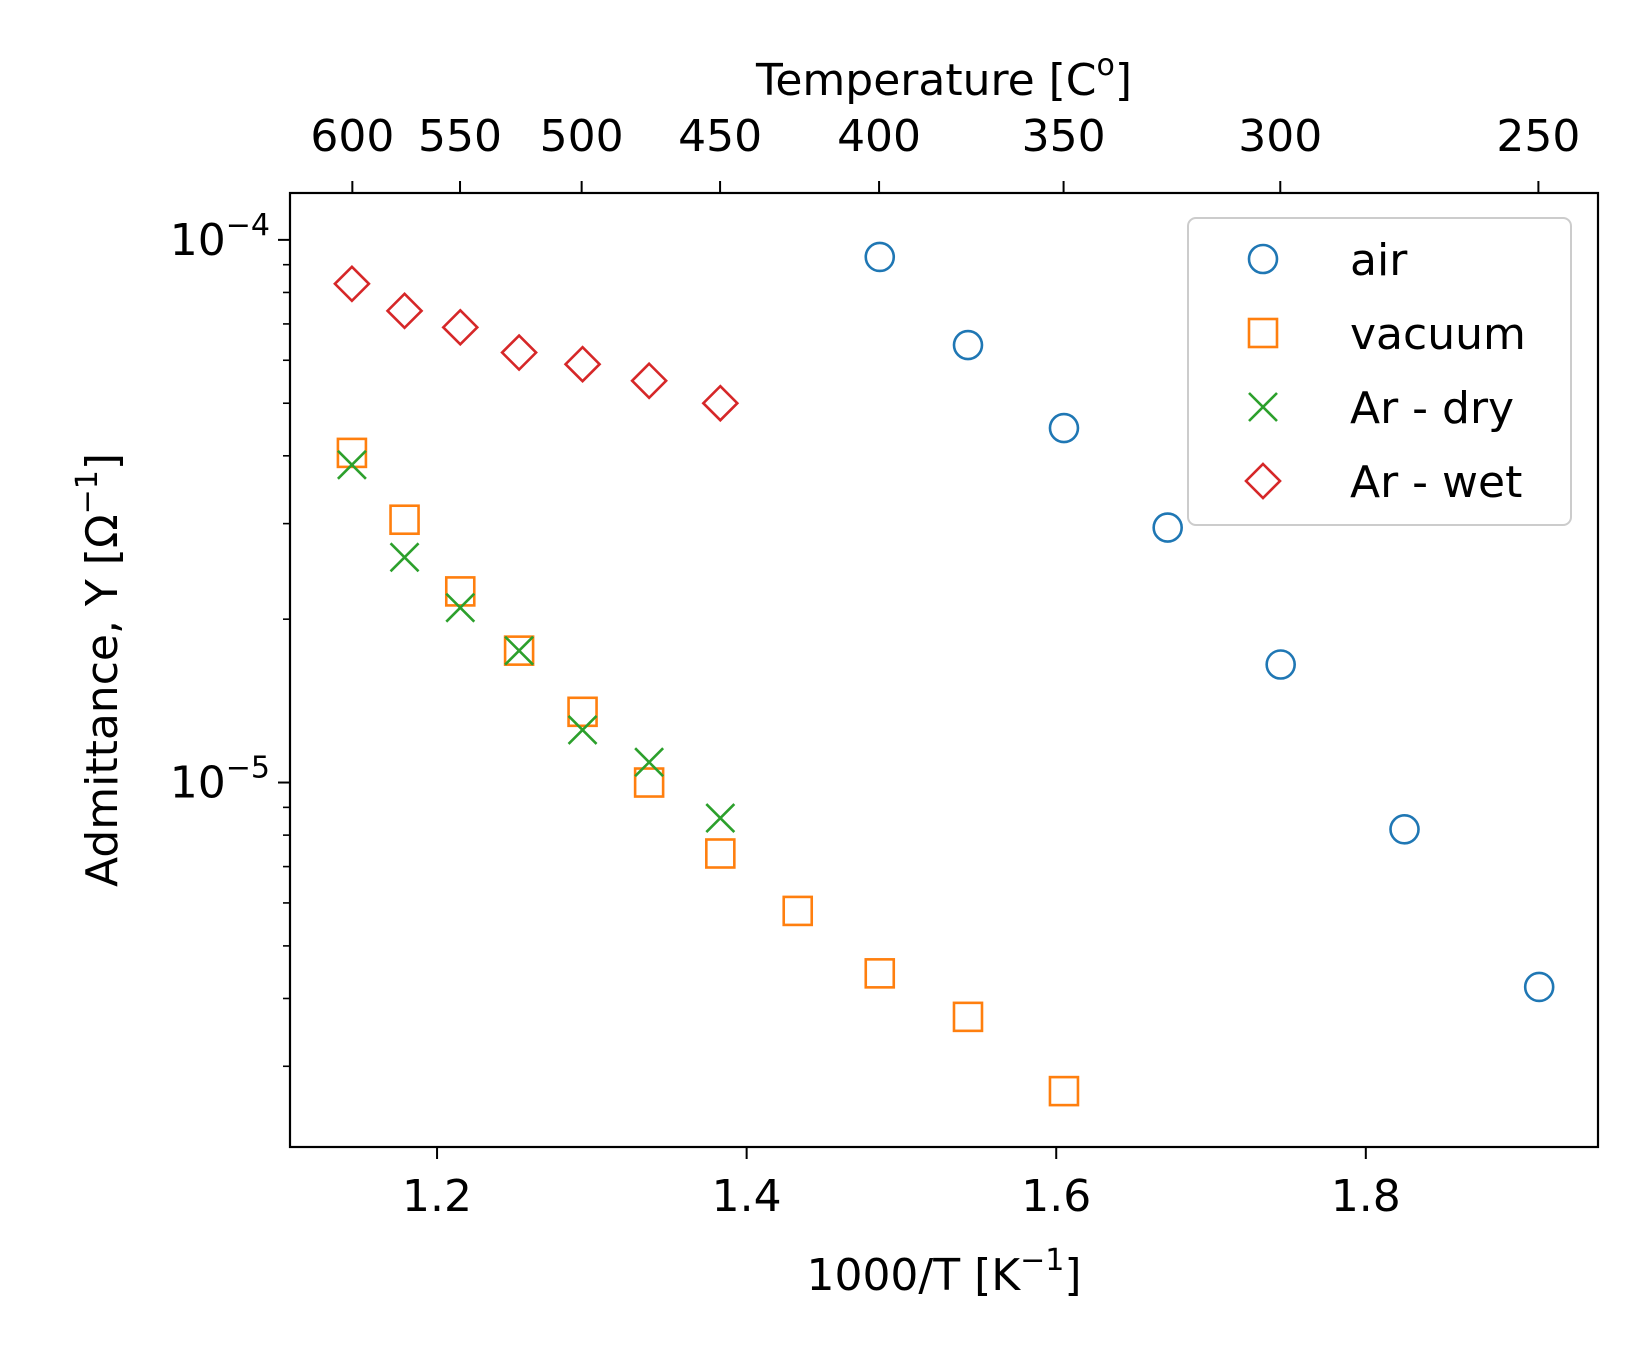 This screenshot has width=1650, height=1350. I want to click on top-tick-label: 300, so click(1280, 136).